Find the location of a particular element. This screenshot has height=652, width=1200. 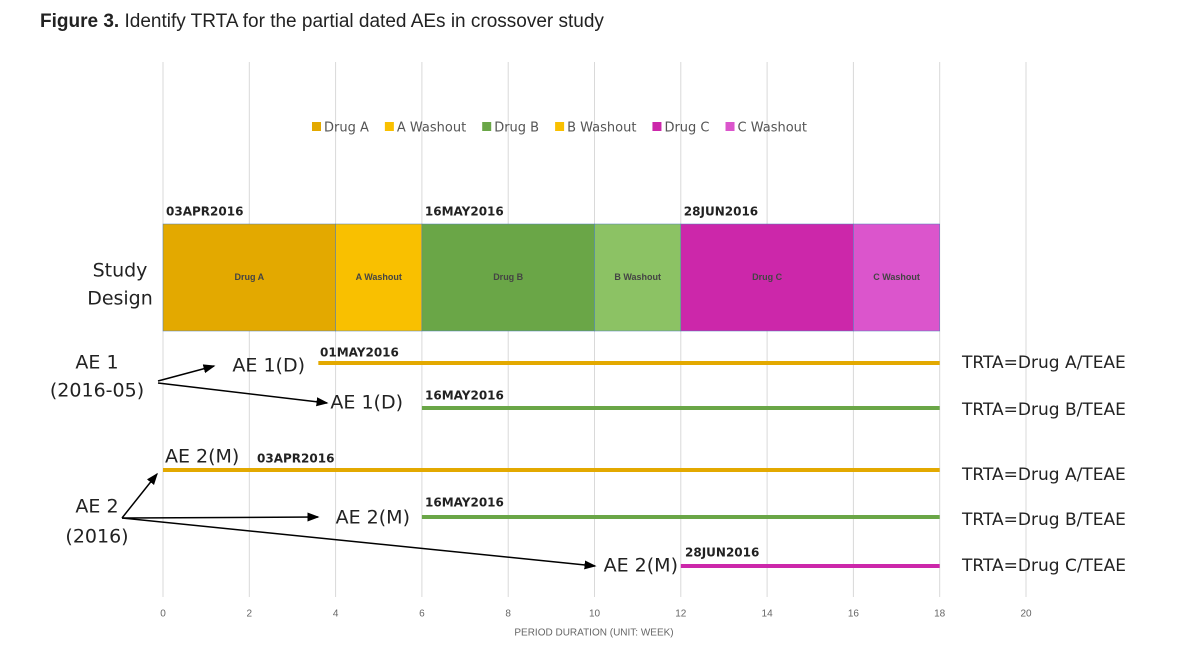

design-date: 03APR2016 is located at coordinates (204, 212).